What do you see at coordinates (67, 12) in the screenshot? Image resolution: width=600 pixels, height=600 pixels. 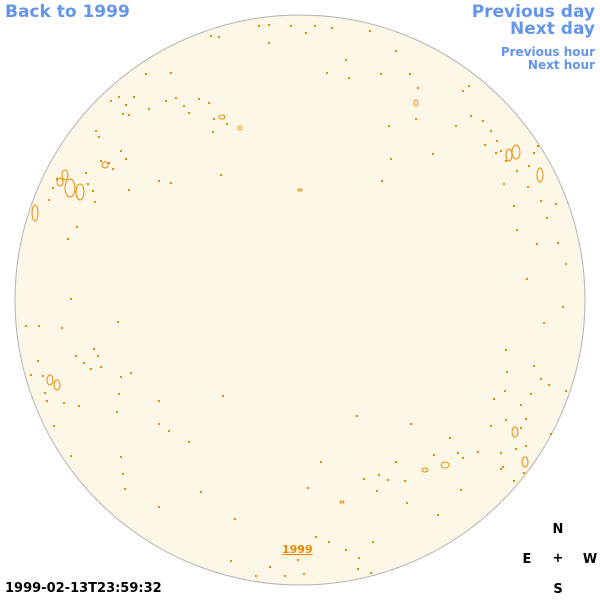 I see `back-to-year-link: Back to 1999` at bounding box center [67, 12].